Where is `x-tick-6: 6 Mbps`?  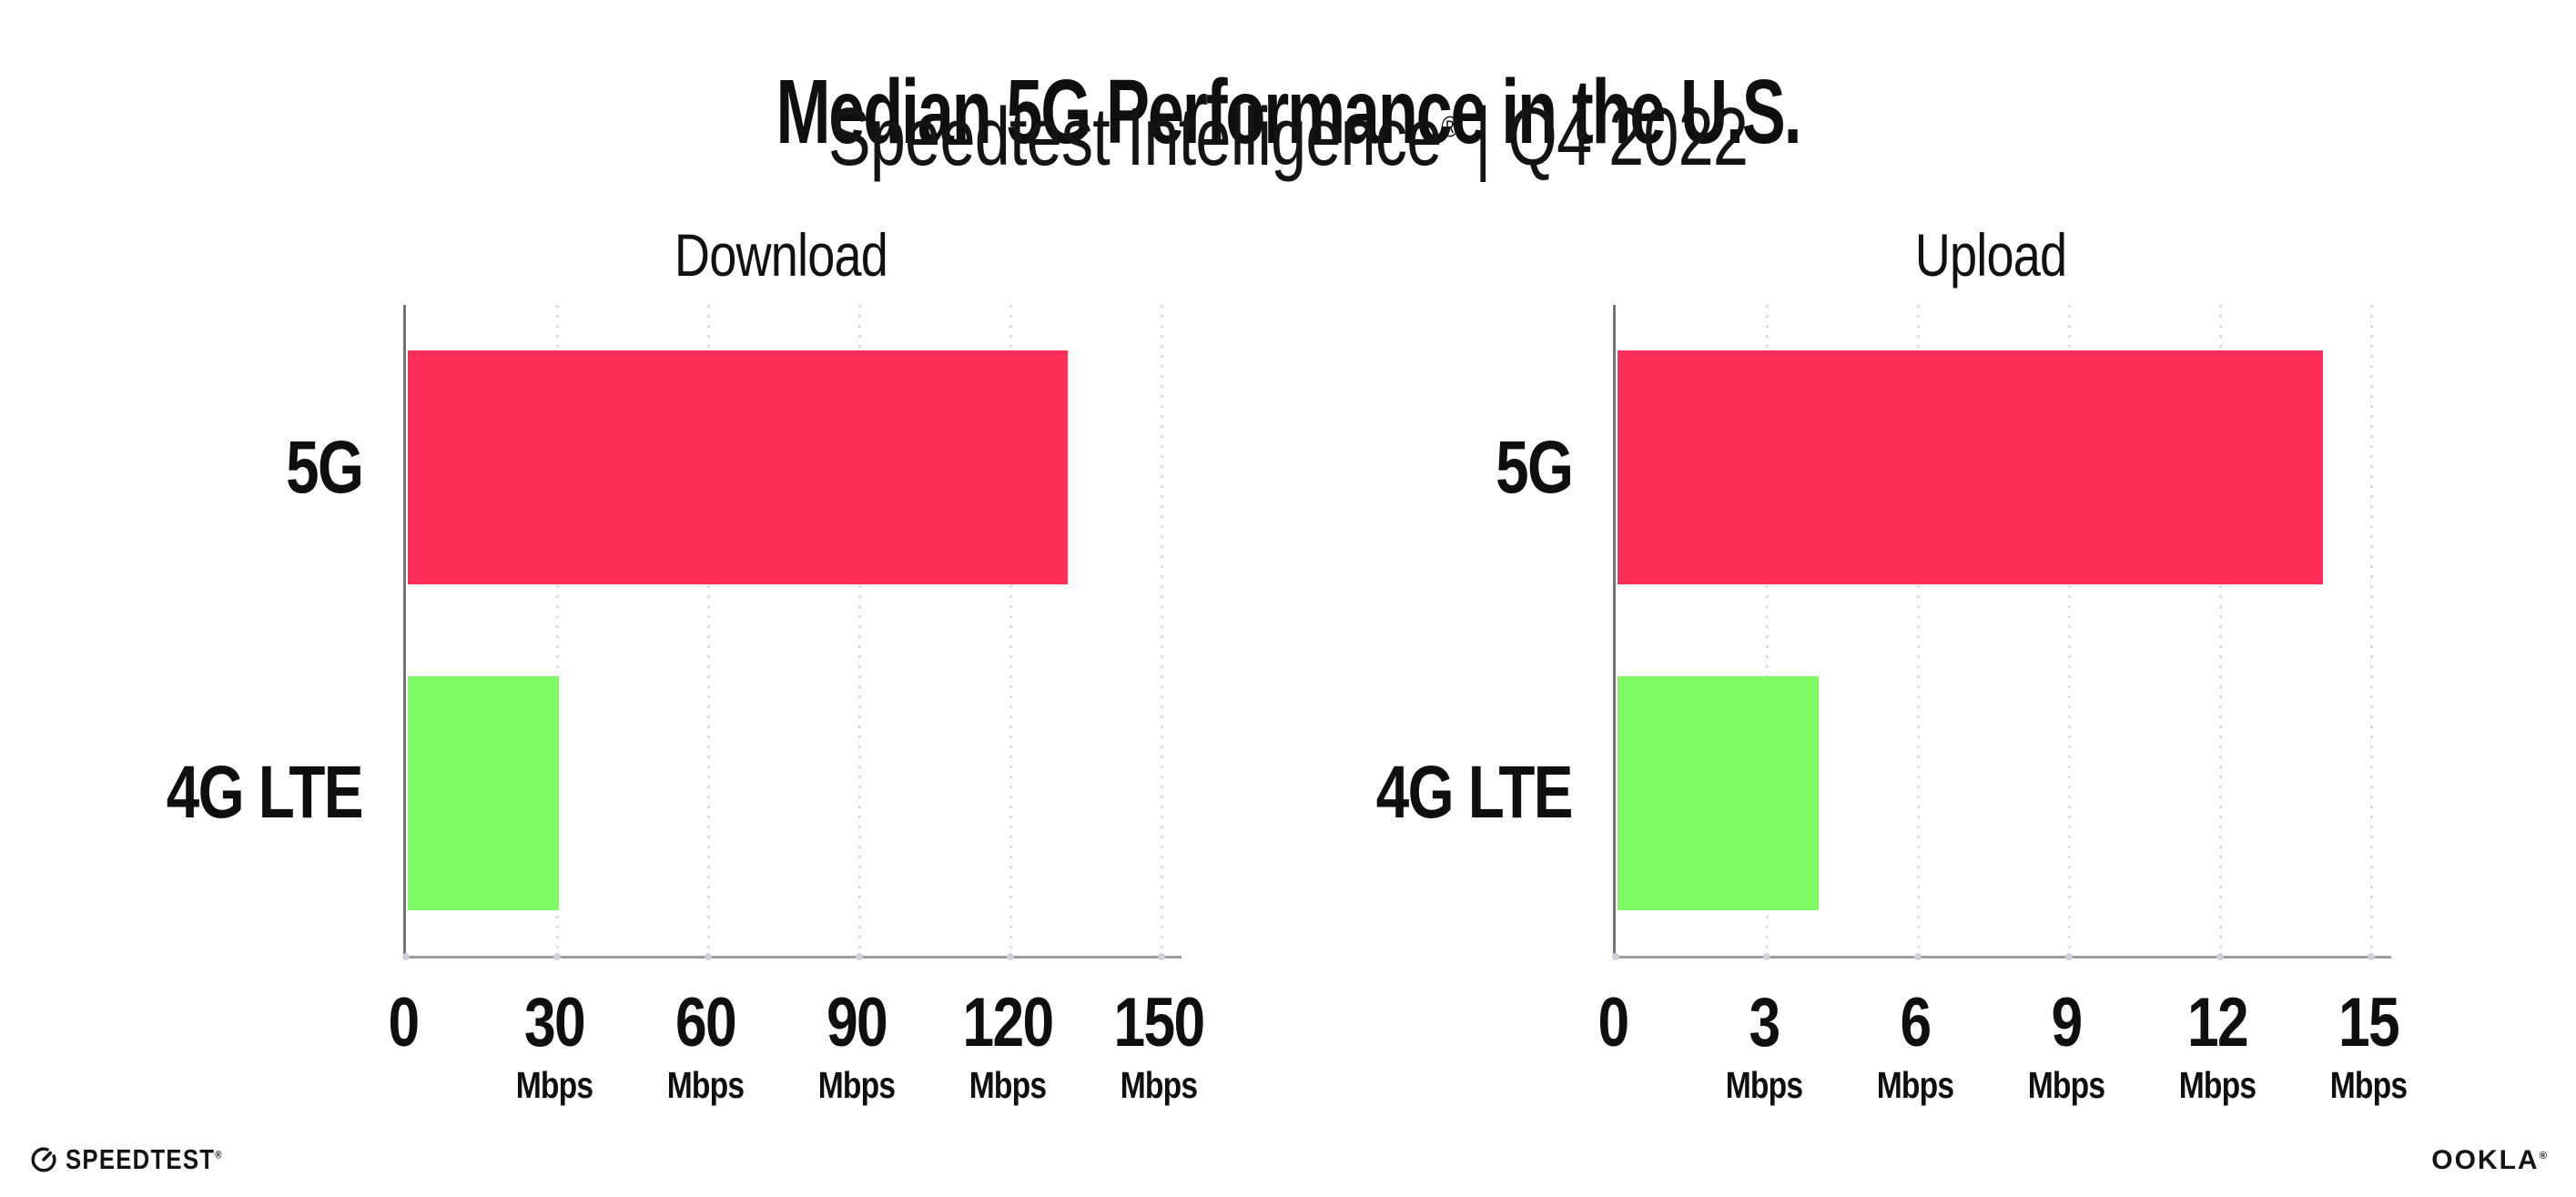
x-tick-6: 6 Mbps is located at coordinates (1915, 1045).